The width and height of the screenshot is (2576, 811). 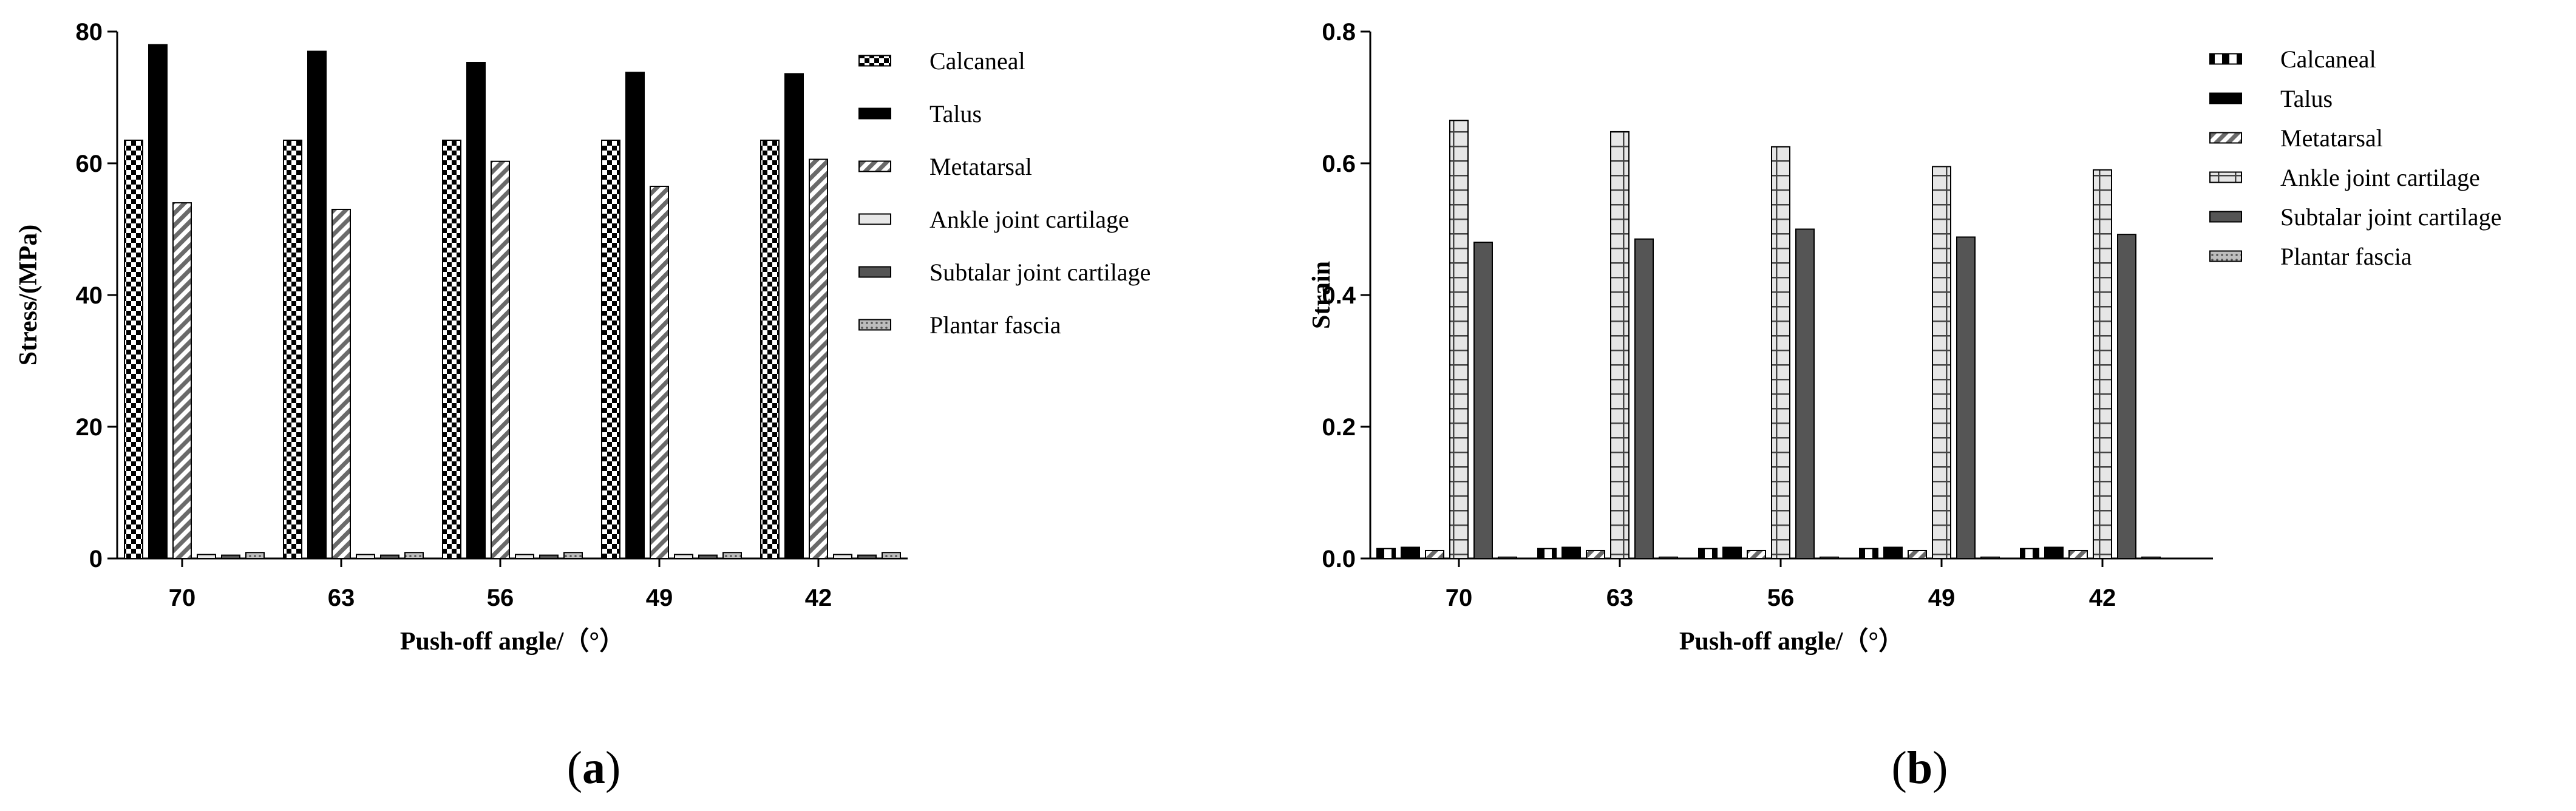 I want to click on y-tick-label: 40, so click(x=89, y=295).